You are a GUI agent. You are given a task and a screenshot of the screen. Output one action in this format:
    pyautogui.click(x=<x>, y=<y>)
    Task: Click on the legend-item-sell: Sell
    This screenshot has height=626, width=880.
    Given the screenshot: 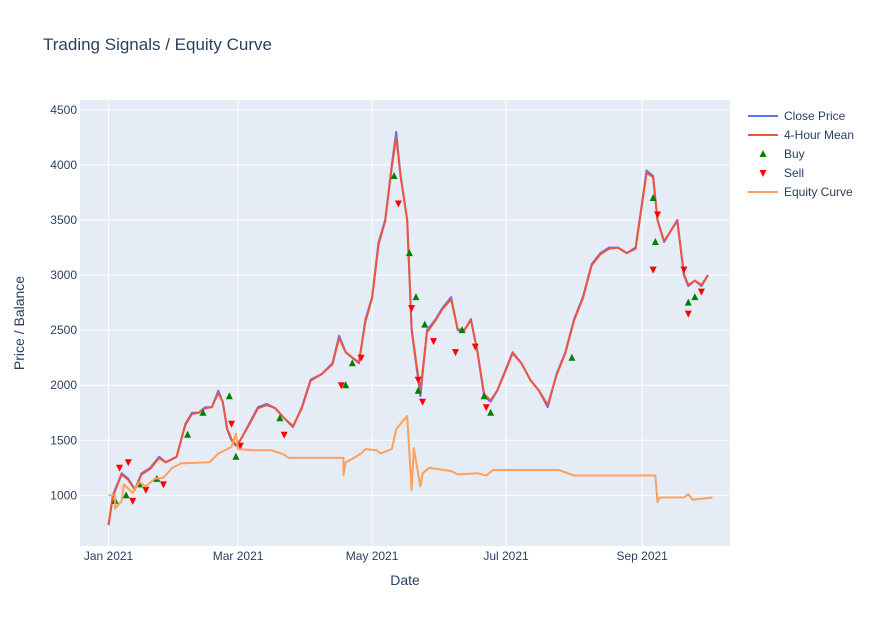 What is the action you would take?
    pyautogui.click(x=782, y=173)
    